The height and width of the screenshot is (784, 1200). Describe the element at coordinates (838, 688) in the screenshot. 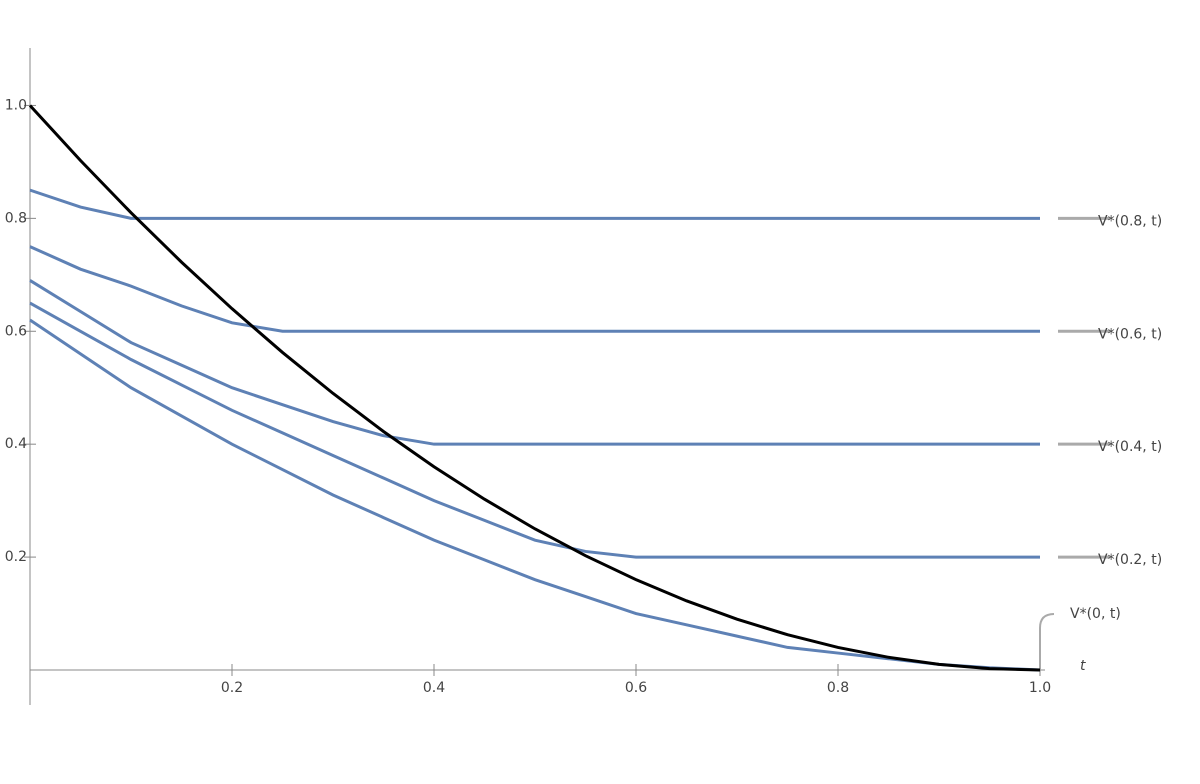

I see `x-tick-label: 0.8` at that location.